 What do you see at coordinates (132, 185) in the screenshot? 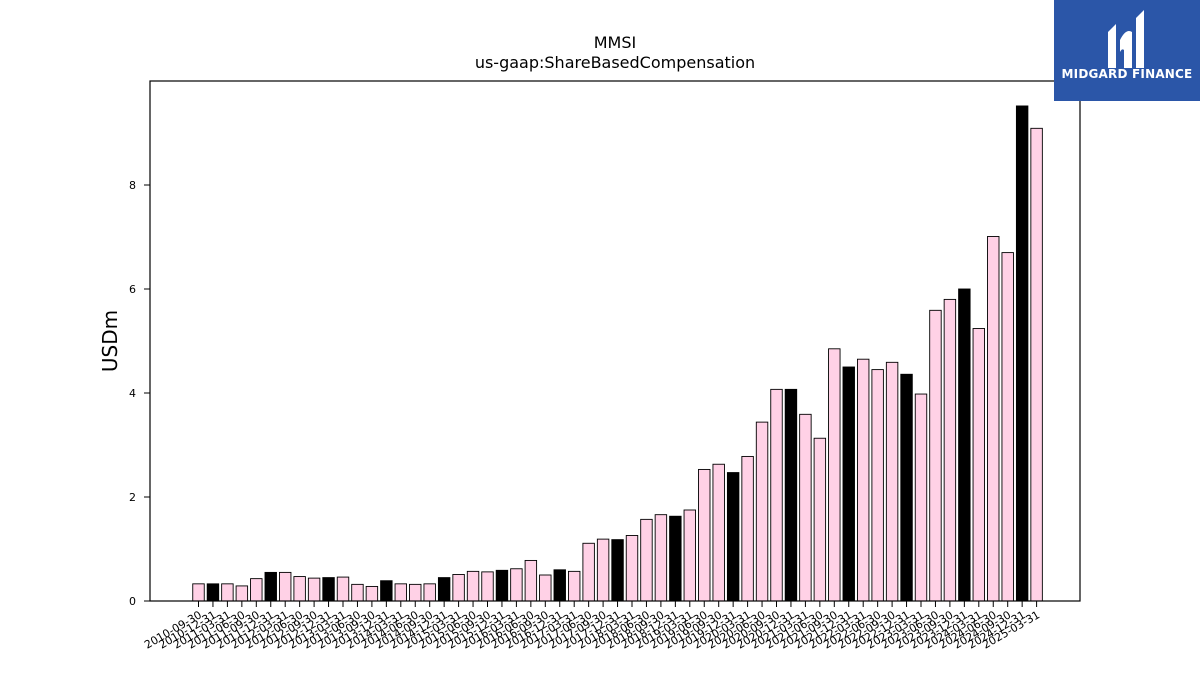
I see `y-tick-label: 8` at bounding box center [132, 185].